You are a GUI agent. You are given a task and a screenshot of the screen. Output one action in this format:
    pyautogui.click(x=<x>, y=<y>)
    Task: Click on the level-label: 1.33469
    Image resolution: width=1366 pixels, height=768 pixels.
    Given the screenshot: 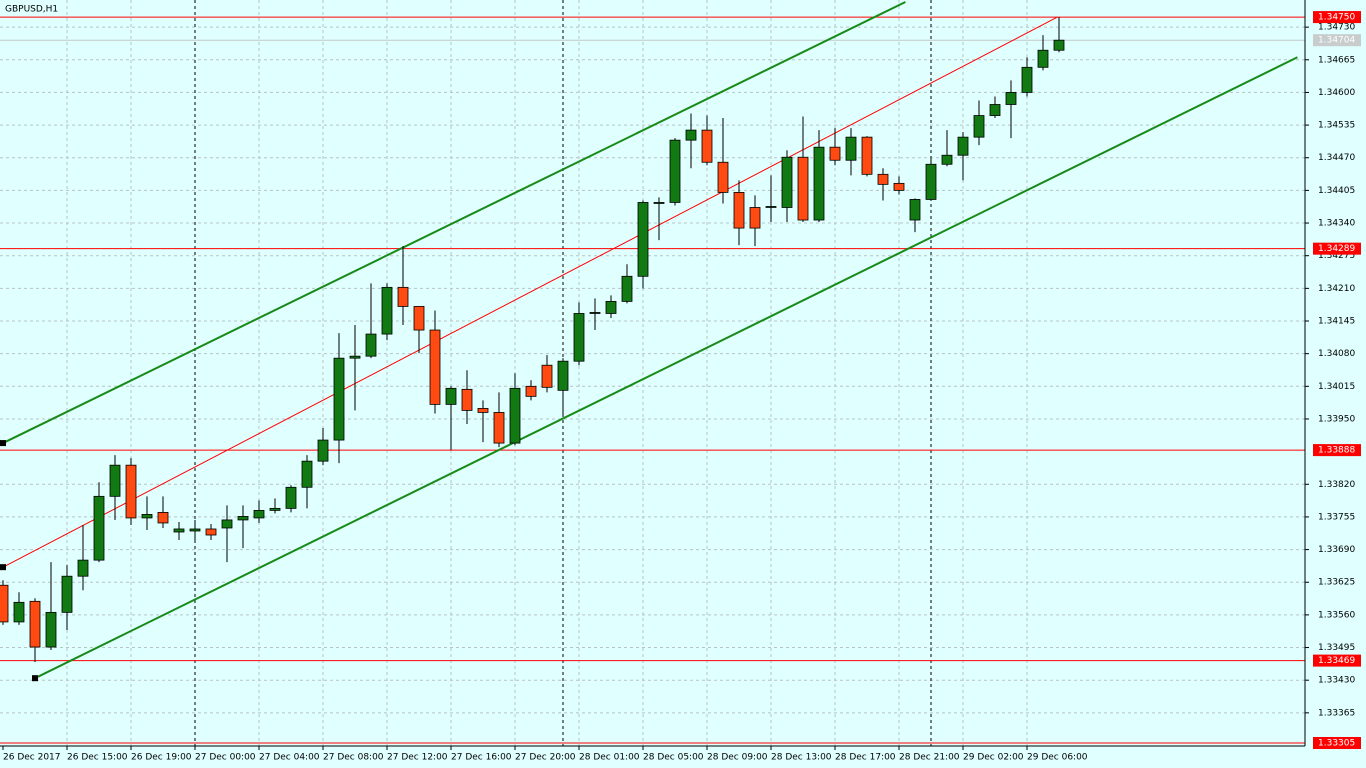 What is the action you would take?
    pyautogui.click(x=1336, y=661)
    